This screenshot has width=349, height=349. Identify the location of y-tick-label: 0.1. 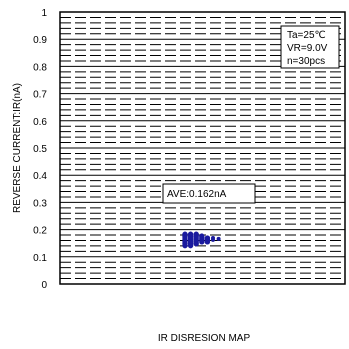
(40, 258).